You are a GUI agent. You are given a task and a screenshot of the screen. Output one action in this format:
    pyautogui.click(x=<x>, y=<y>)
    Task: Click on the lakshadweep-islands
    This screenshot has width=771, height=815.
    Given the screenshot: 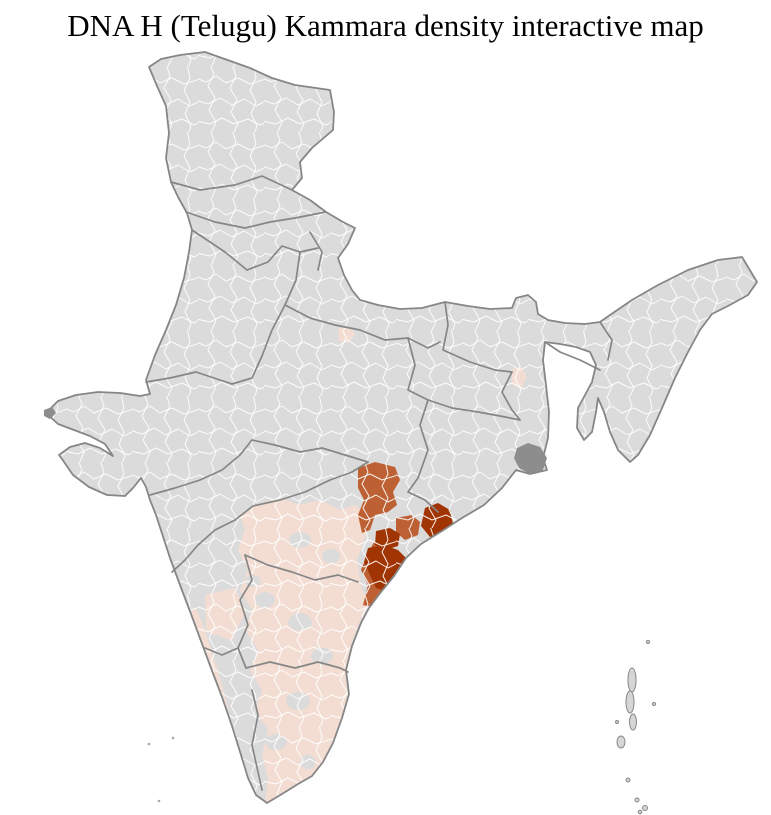 What is the action you would take?
    pyautogui.click(x=161, y=769)
    